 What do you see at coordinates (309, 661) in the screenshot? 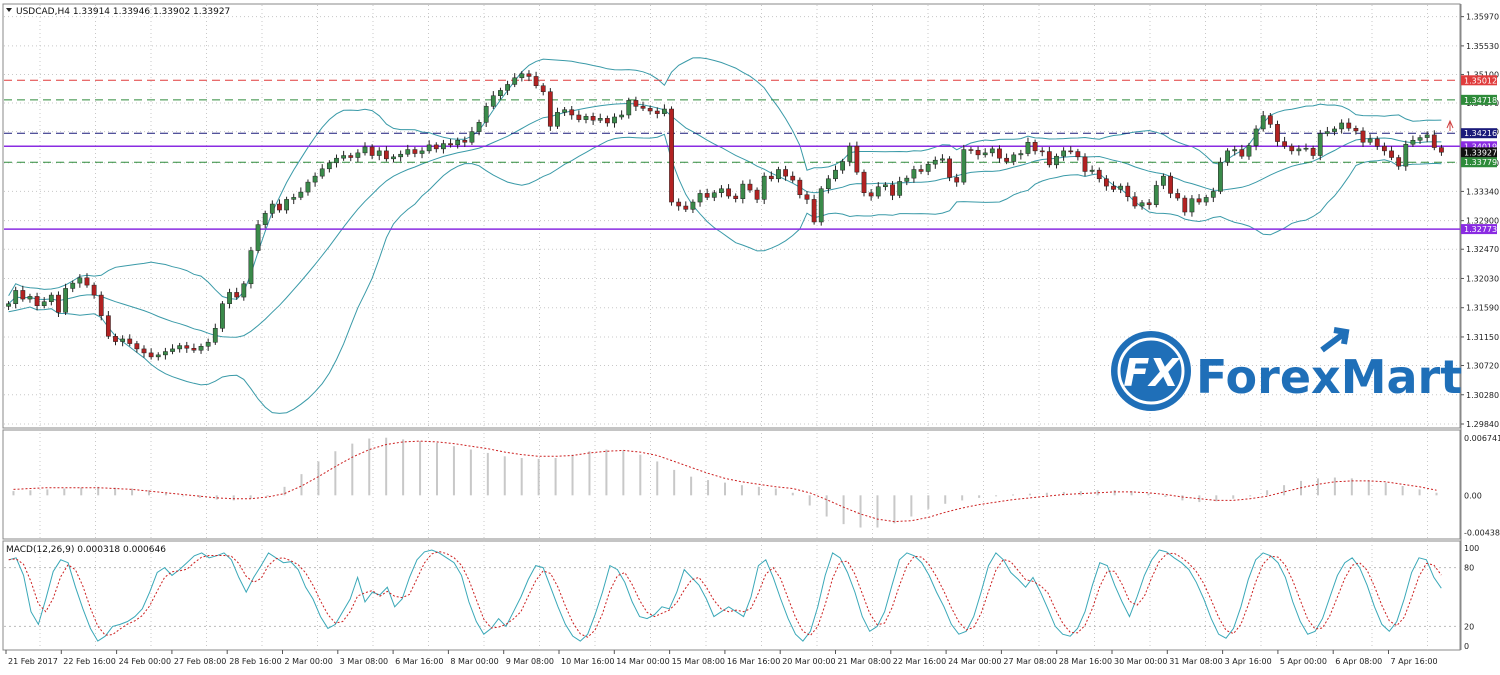
I see `time-tick-label: 2 Mar 00:00` at bounding box center [309, 661].